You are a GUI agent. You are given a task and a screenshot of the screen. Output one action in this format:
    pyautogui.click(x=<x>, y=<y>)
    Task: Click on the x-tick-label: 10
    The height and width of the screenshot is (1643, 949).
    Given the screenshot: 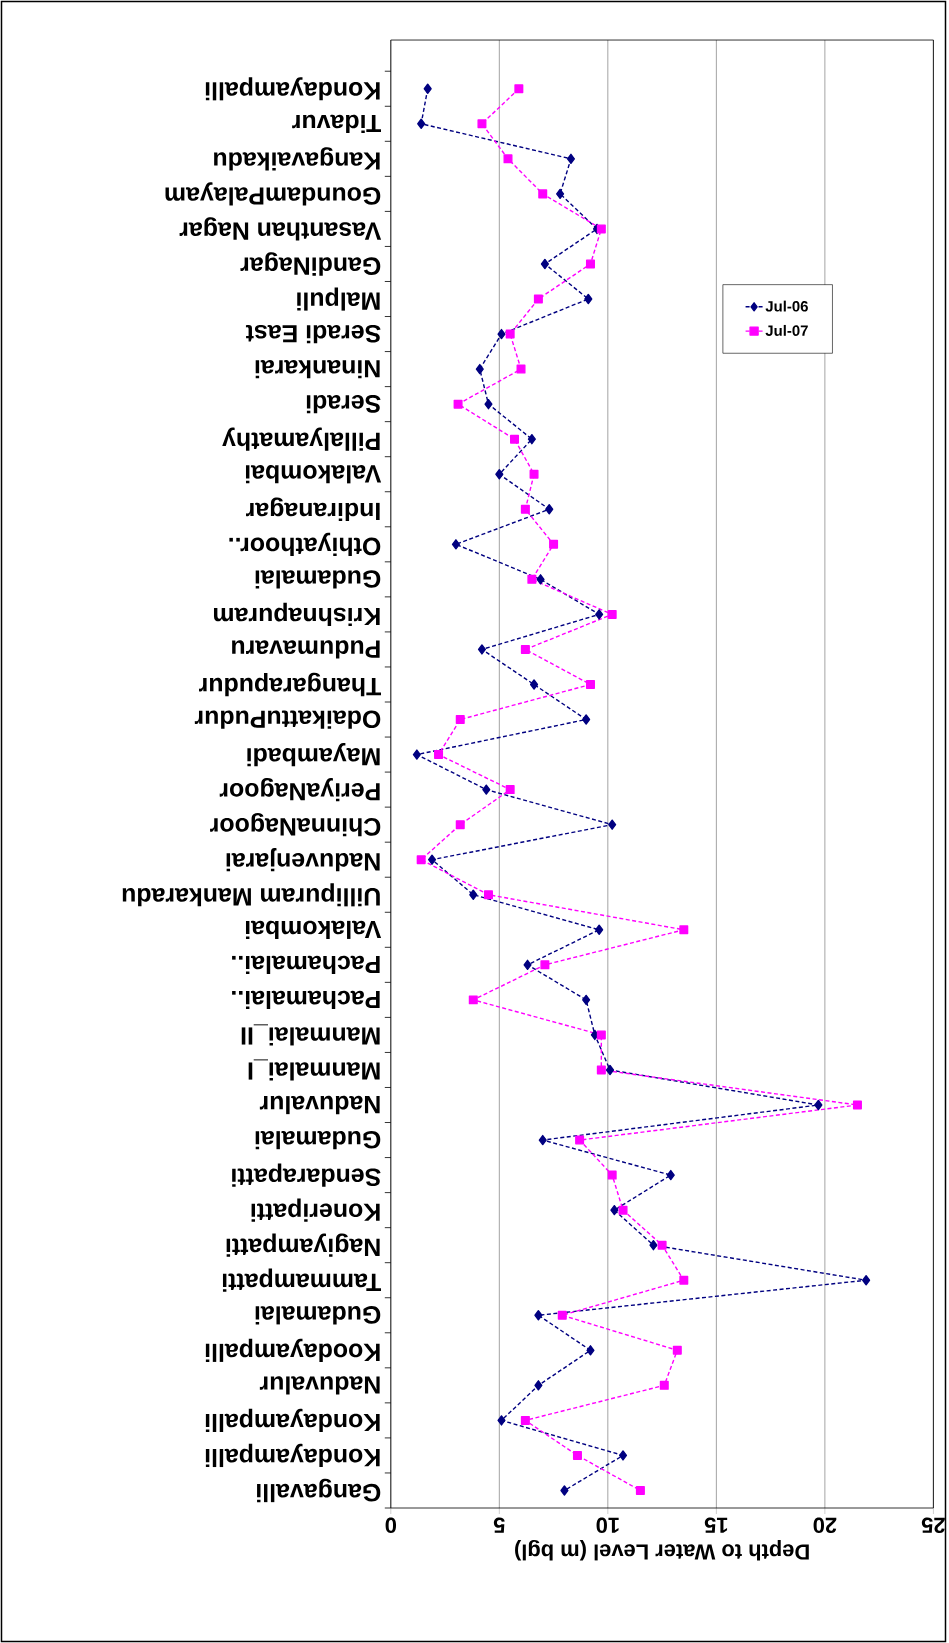 What is the action you would take?
    pyautogui.click(x=607, y=1525)
    